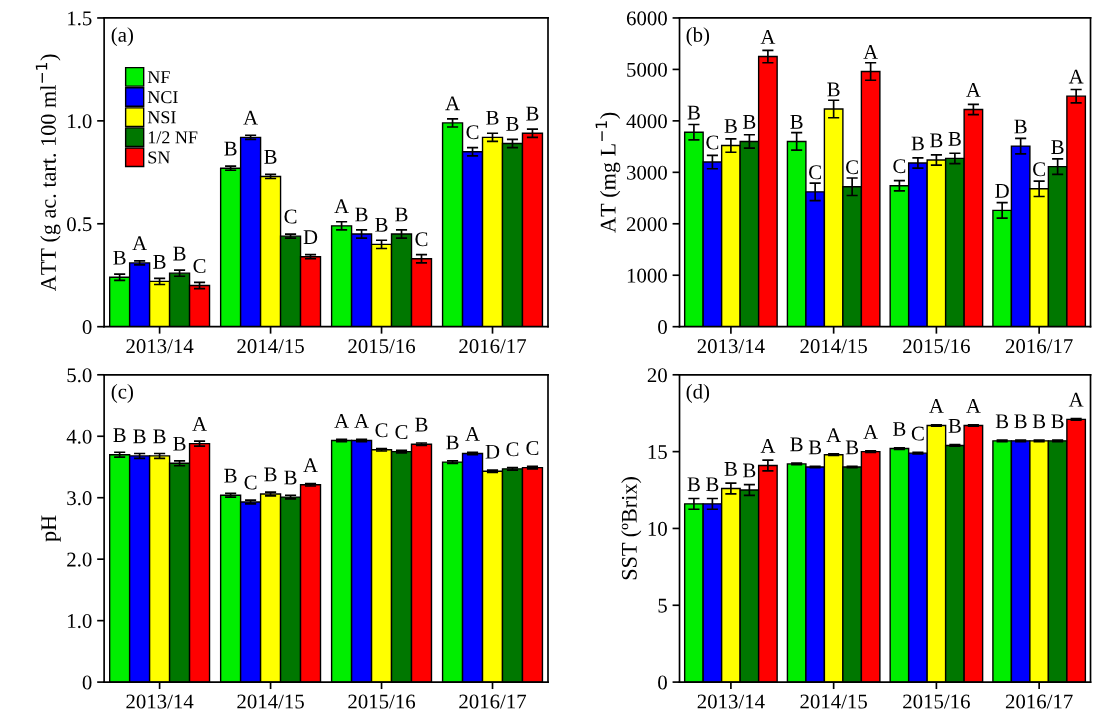 The image size is (1096, 718). What do you see at coordinates (647, 69) in the screenshot?
I see `y-tick-label: 5000` at bounding box center [647, 69].